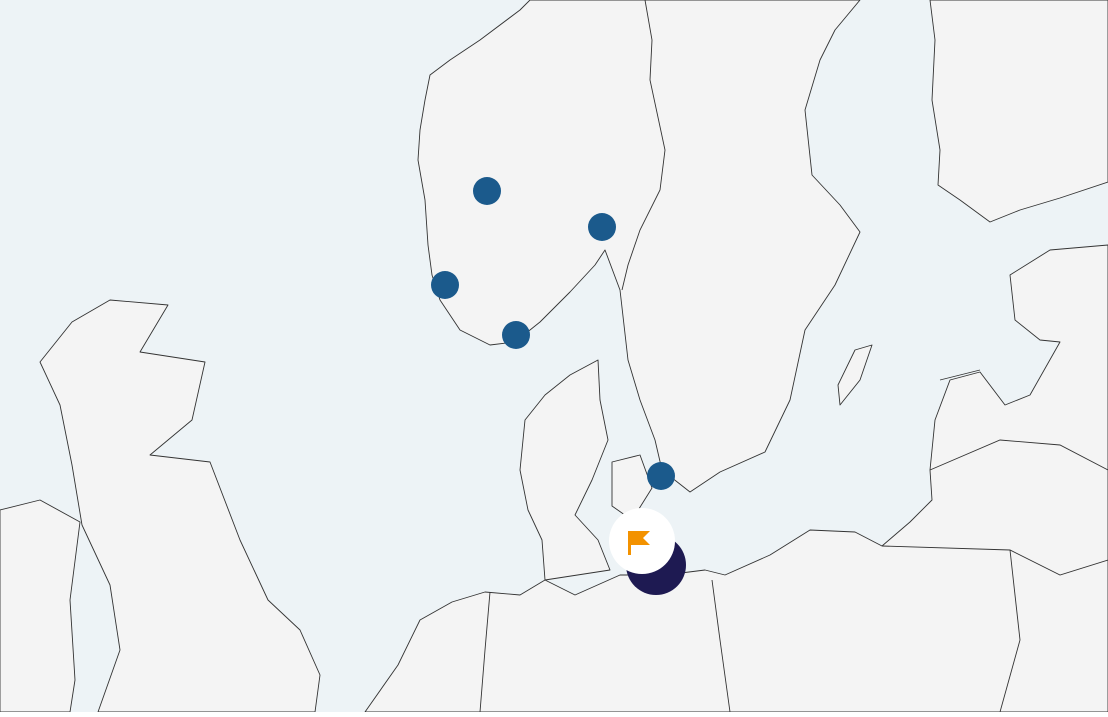 Image resolution: width=1108 pixels, height=717 pixels. I want to click on ireland, so click(40, 606).